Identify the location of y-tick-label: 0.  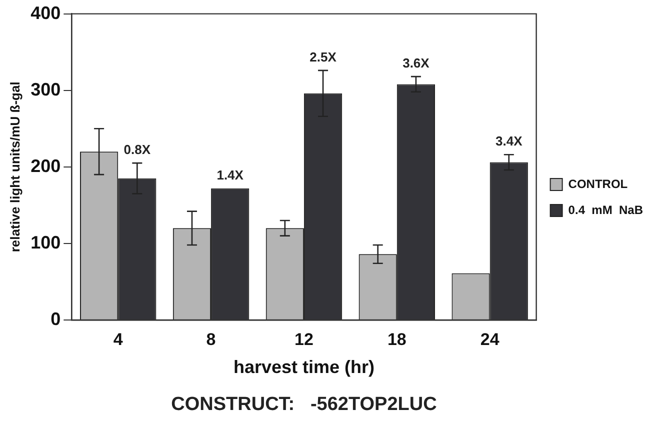
(55, 318).